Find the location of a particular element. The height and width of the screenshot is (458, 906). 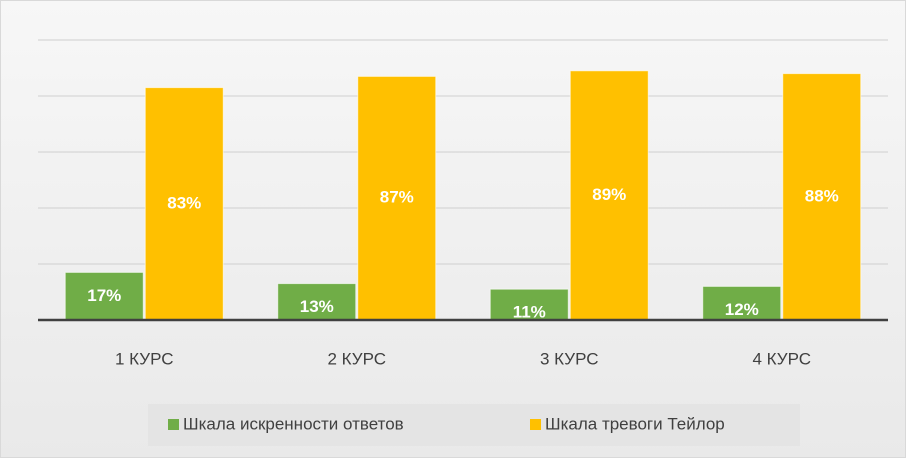

x-tick-label: 1 КУРС is located at coordinates (144, 358).